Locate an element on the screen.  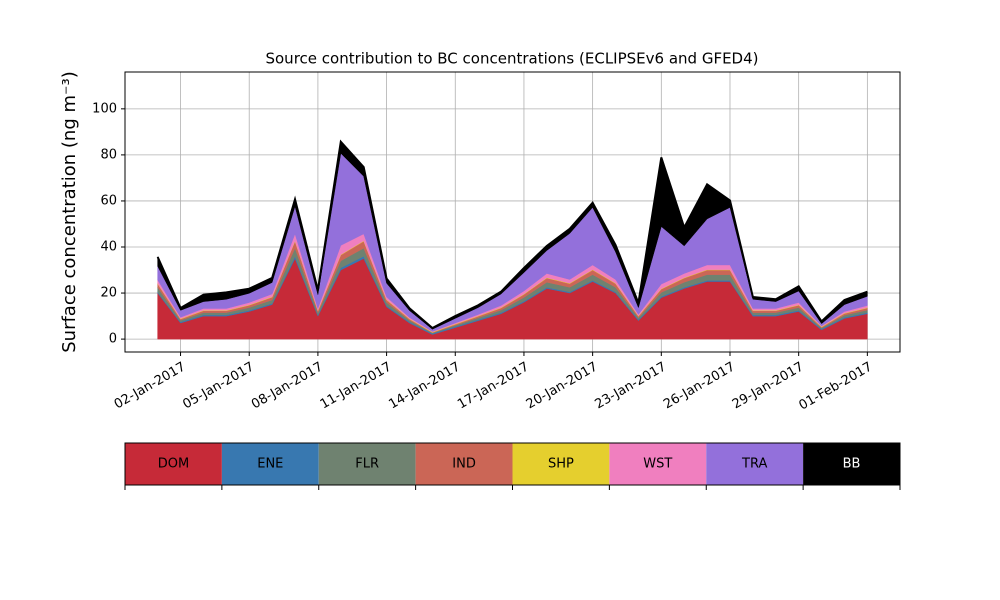
y-tick-label: 0 is located at coordinates (113, 339).